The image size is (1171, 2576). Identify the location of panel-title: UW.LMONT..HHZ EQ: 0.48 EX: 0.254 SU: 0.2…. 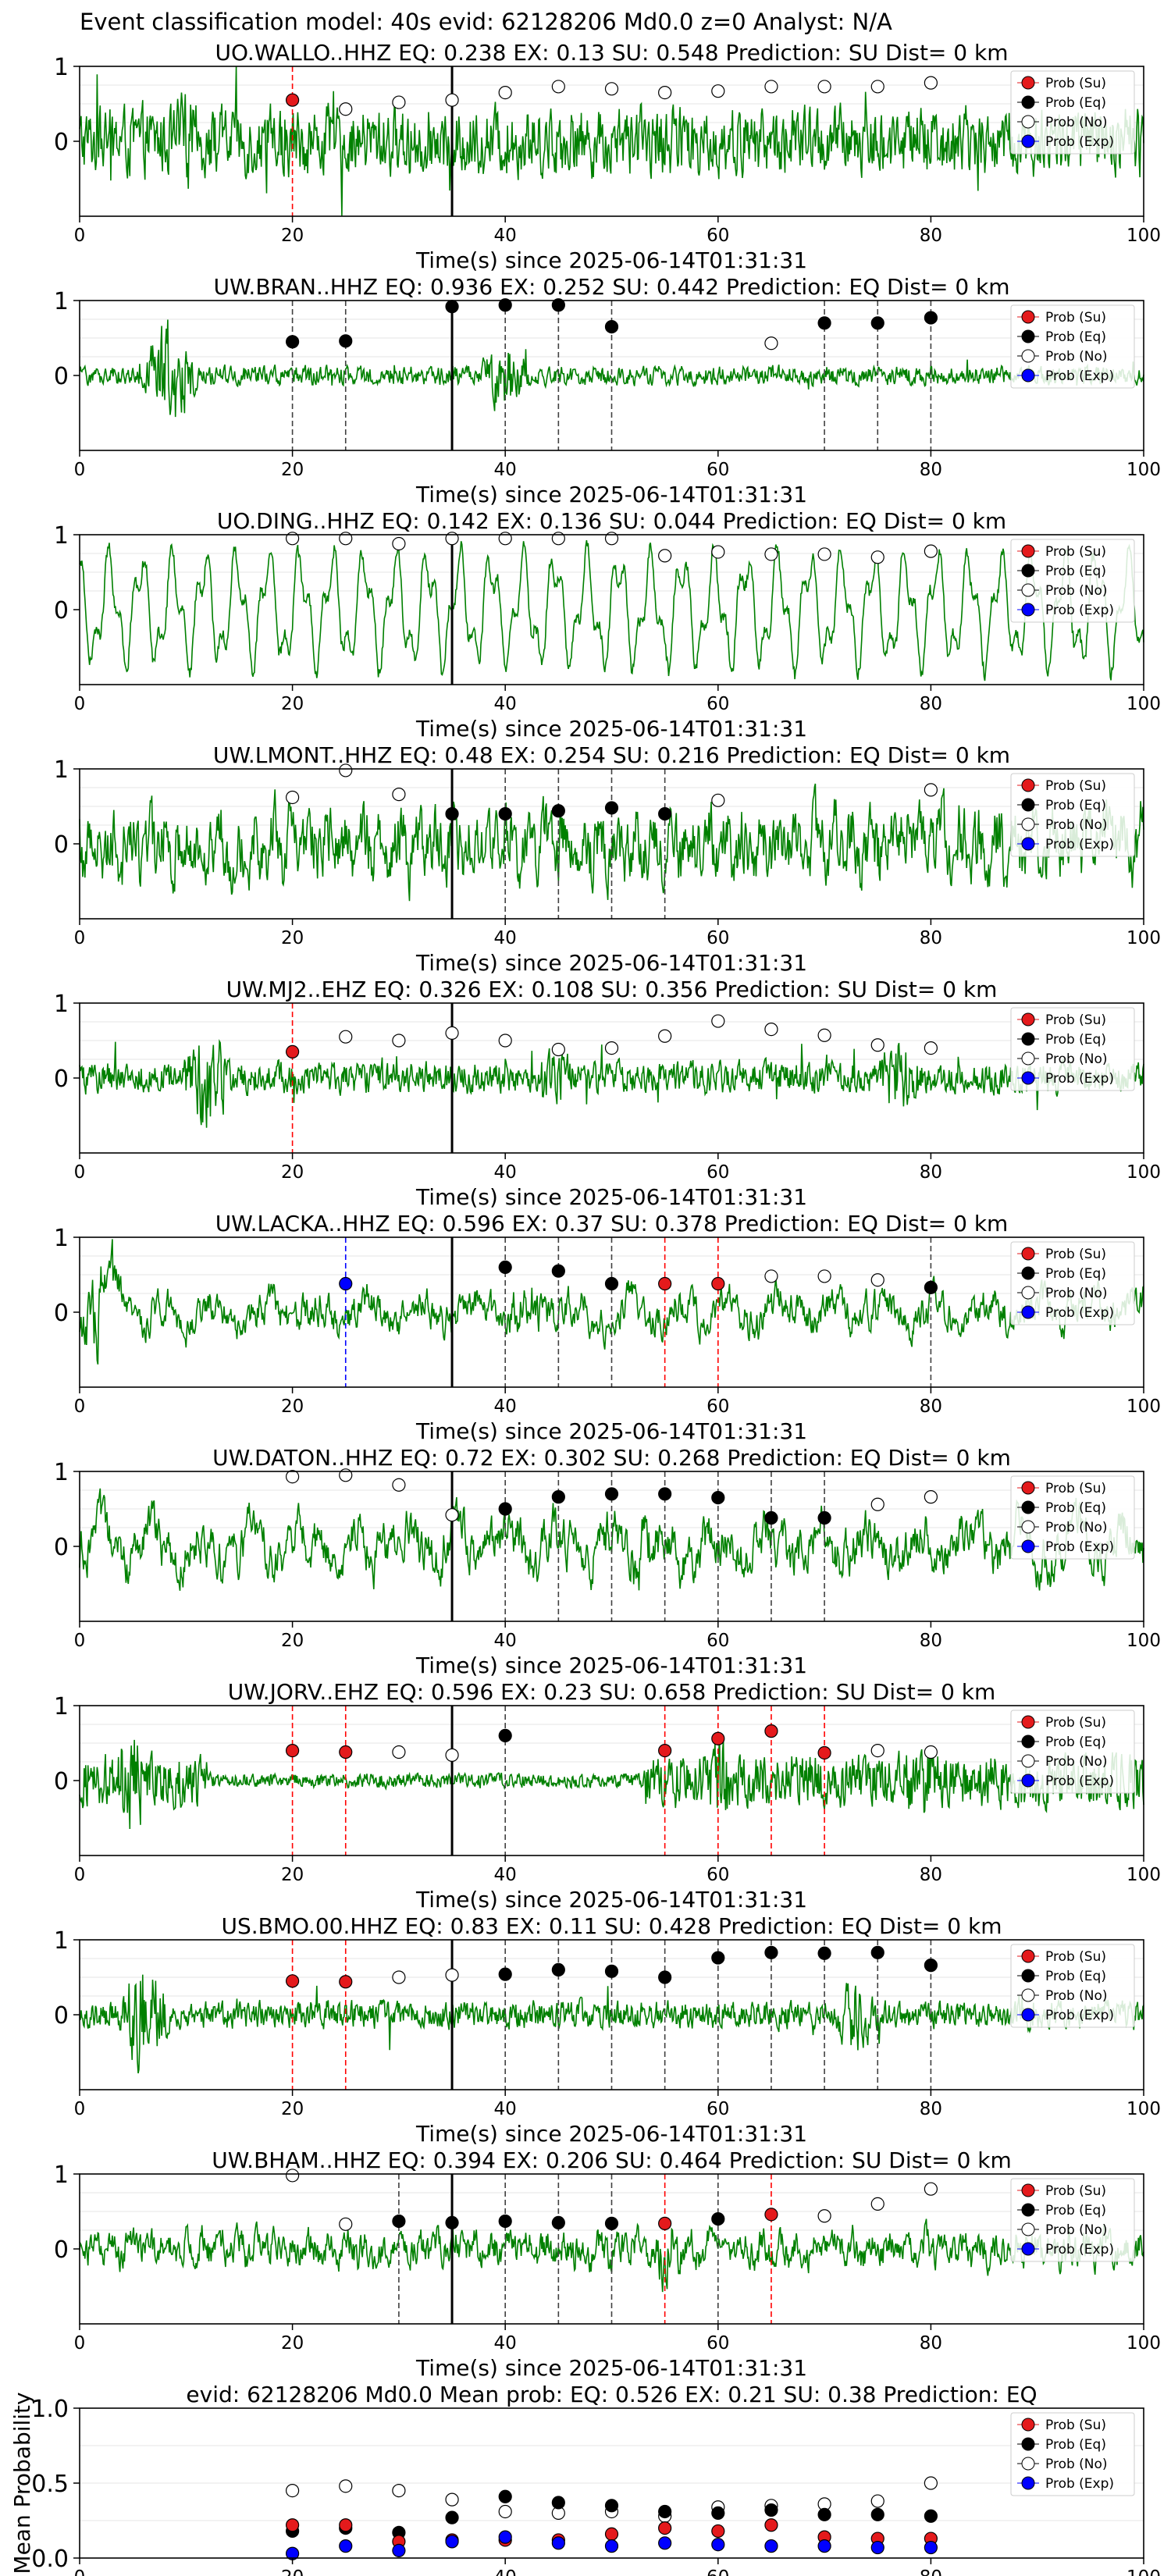
(611, 755).